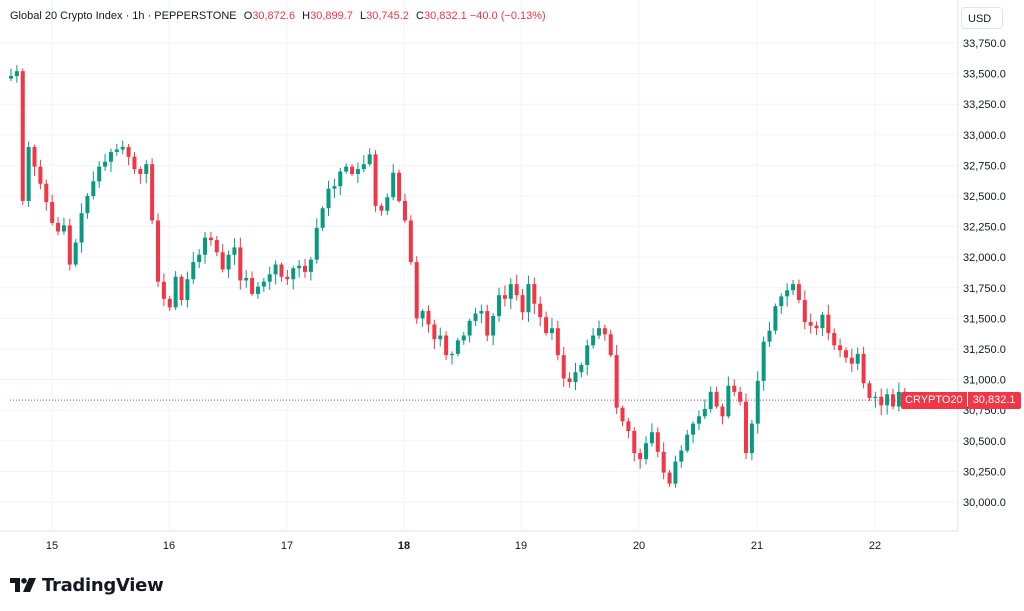 The image size is (1024, 611). What do you see at coordinates (331, 16) in the screenshot?
I see `legend-high: 30,899.7` at bounding box center [331, 16].